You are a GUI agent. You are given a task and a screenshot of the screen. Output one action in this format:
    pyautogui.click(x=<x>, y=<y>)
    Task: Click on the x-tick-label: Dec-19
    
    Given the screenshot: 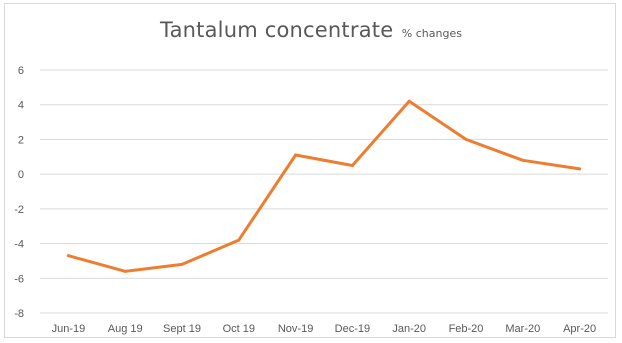 What is the action you would take?
    pyautogui.click(x=352, y=329)
    